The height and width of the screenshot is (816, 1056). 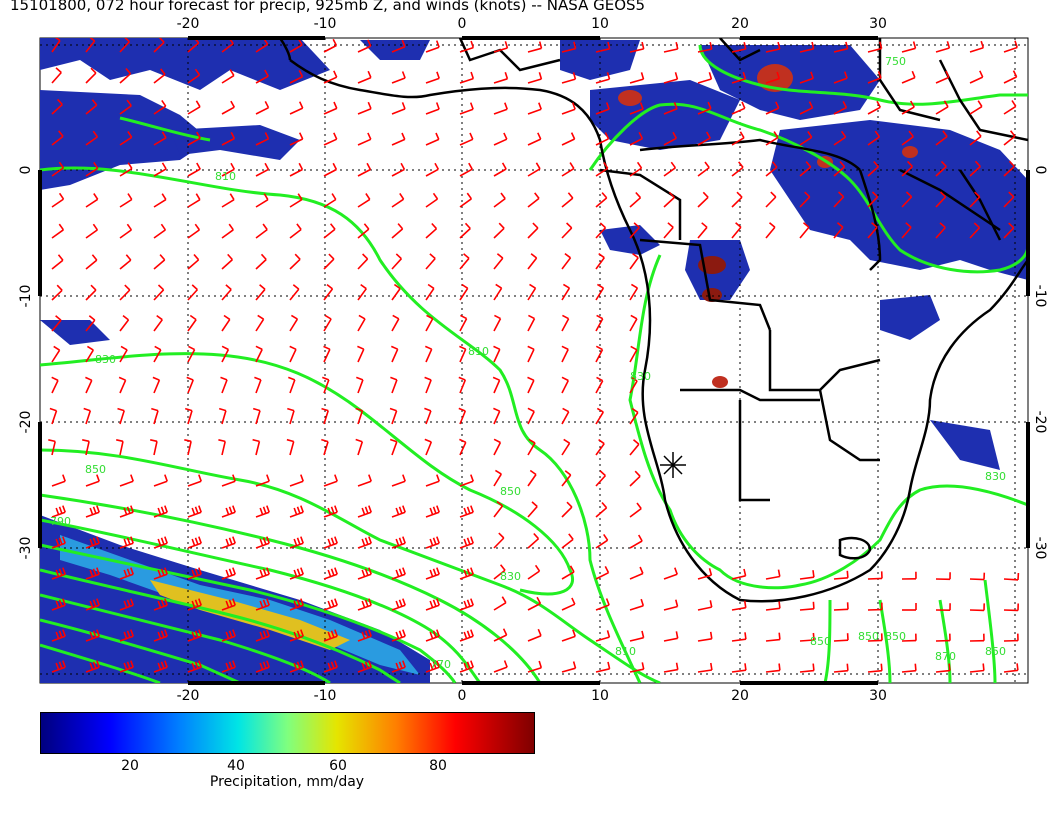 What do you see at coordinates (188, 696) in the screenshot?
I see `lon-tick-bottom: -20` at bounding box center [188, 696].